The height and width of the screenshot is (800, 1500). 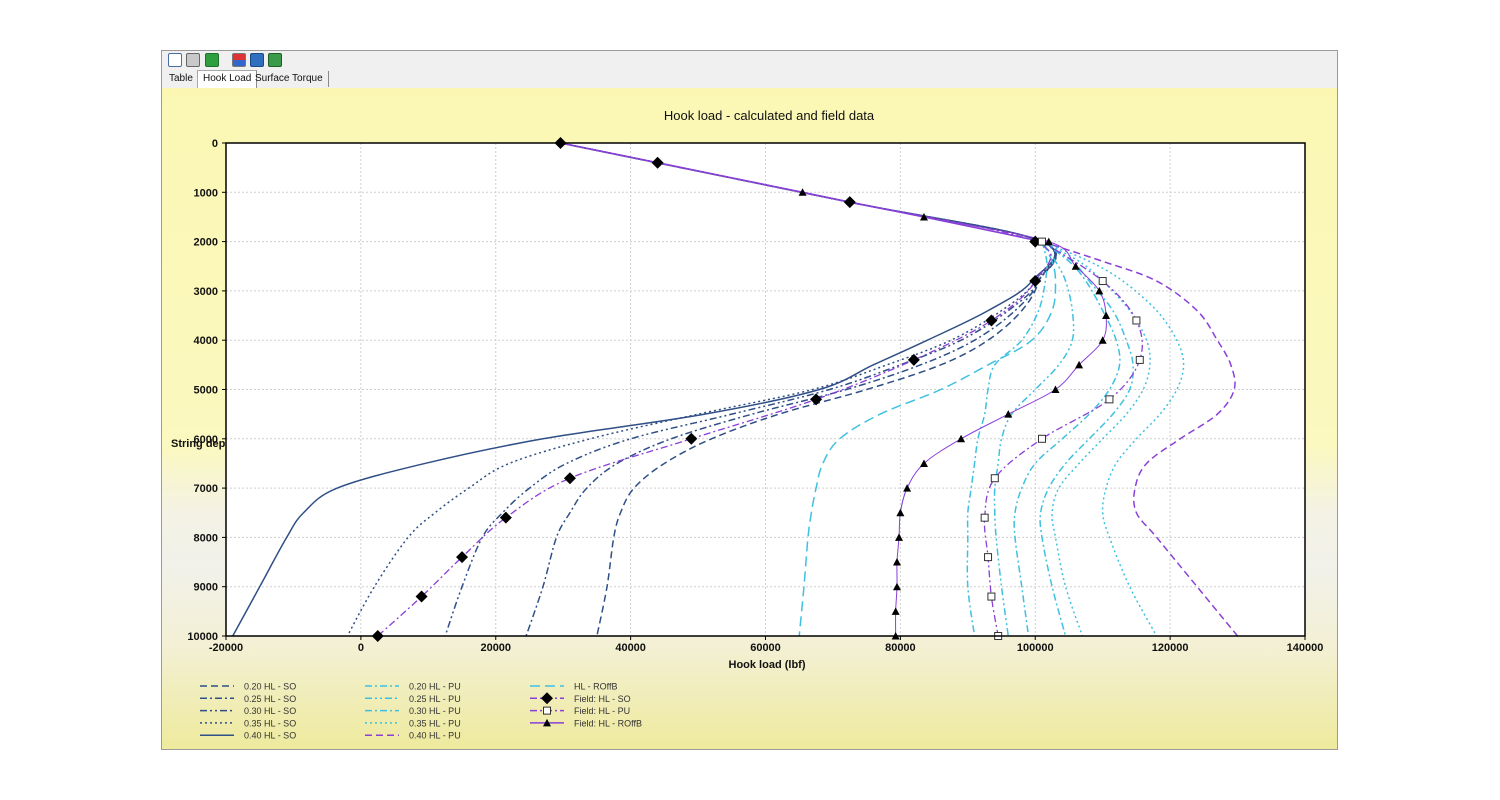 I want to click on x-tick-label: 60000, so click(x=765, y=648).